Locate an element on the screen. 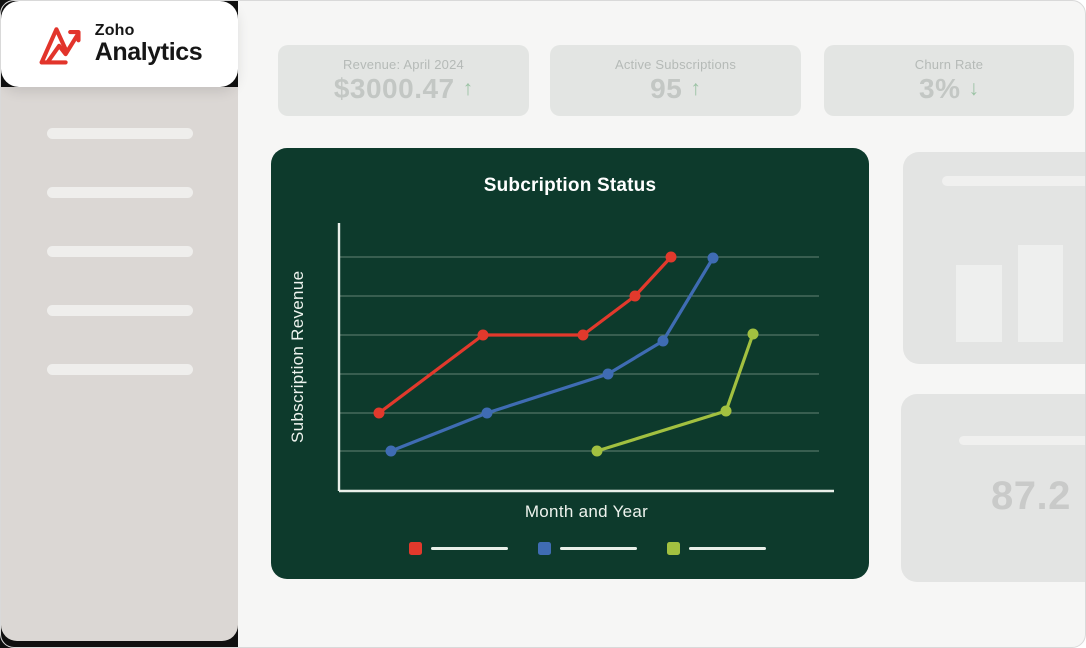  logo-text: Zoho Analytics is located at coordinates (149, 44).